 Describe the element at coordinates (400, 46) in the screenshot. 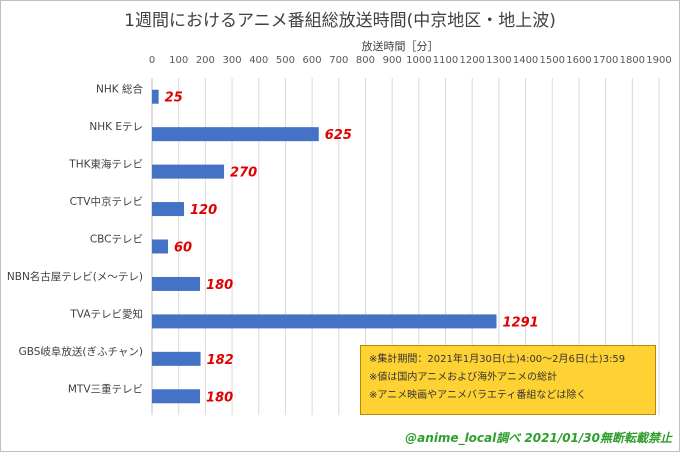

I see `x-axis-title: 放送時間［分］` at that location.